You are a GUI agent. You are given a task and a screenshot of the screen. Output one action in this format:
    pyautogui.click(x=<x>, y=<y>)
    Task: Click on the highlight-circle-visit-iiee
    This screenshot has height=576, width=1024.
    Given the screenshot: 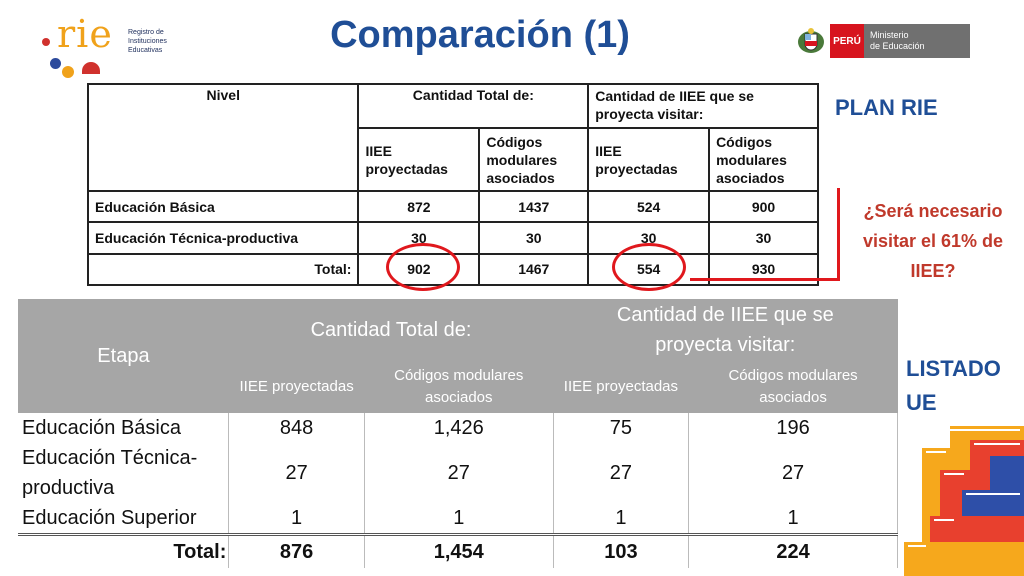 What is the action you would take?
    pyautogui.click(x=649, y=267)
    